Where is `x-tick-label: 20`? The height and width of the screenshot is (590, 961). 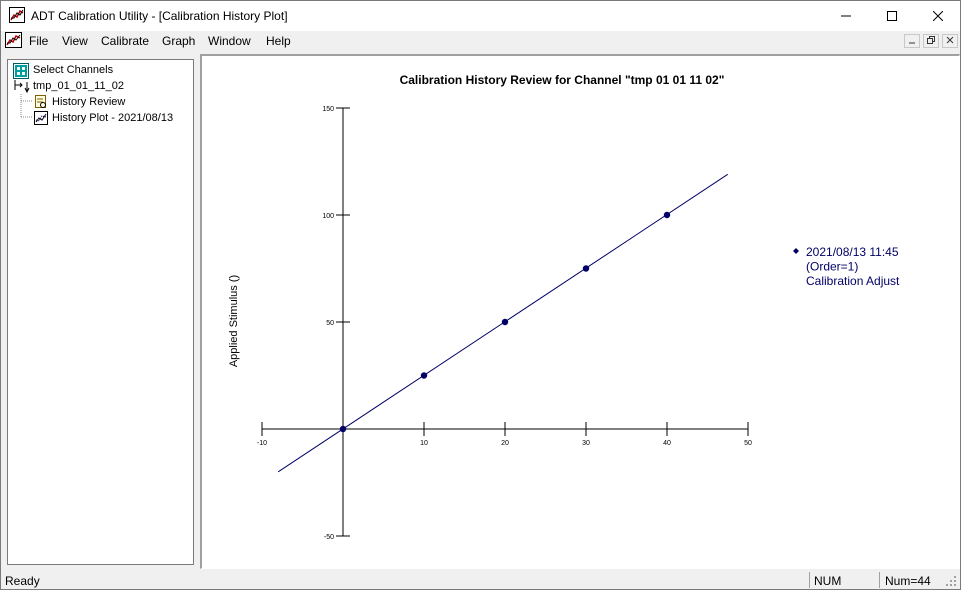
x-tick-label: 20 is located at coordinates (505, 443).